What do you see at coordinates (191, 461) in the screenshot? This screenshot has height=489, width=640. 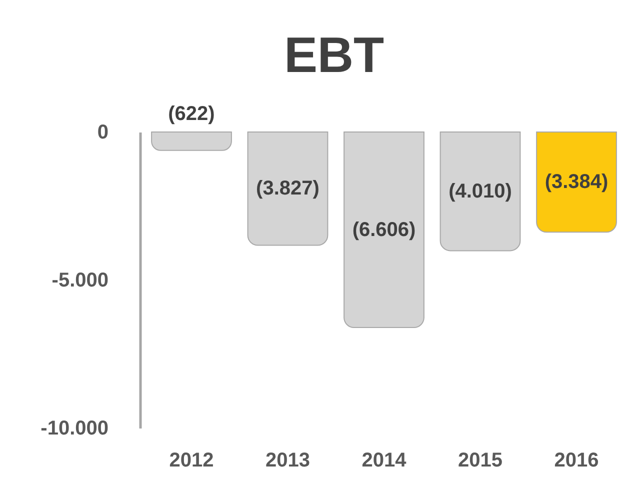 I see `x-tick-label: 2012` at bounding box center [191, 461].